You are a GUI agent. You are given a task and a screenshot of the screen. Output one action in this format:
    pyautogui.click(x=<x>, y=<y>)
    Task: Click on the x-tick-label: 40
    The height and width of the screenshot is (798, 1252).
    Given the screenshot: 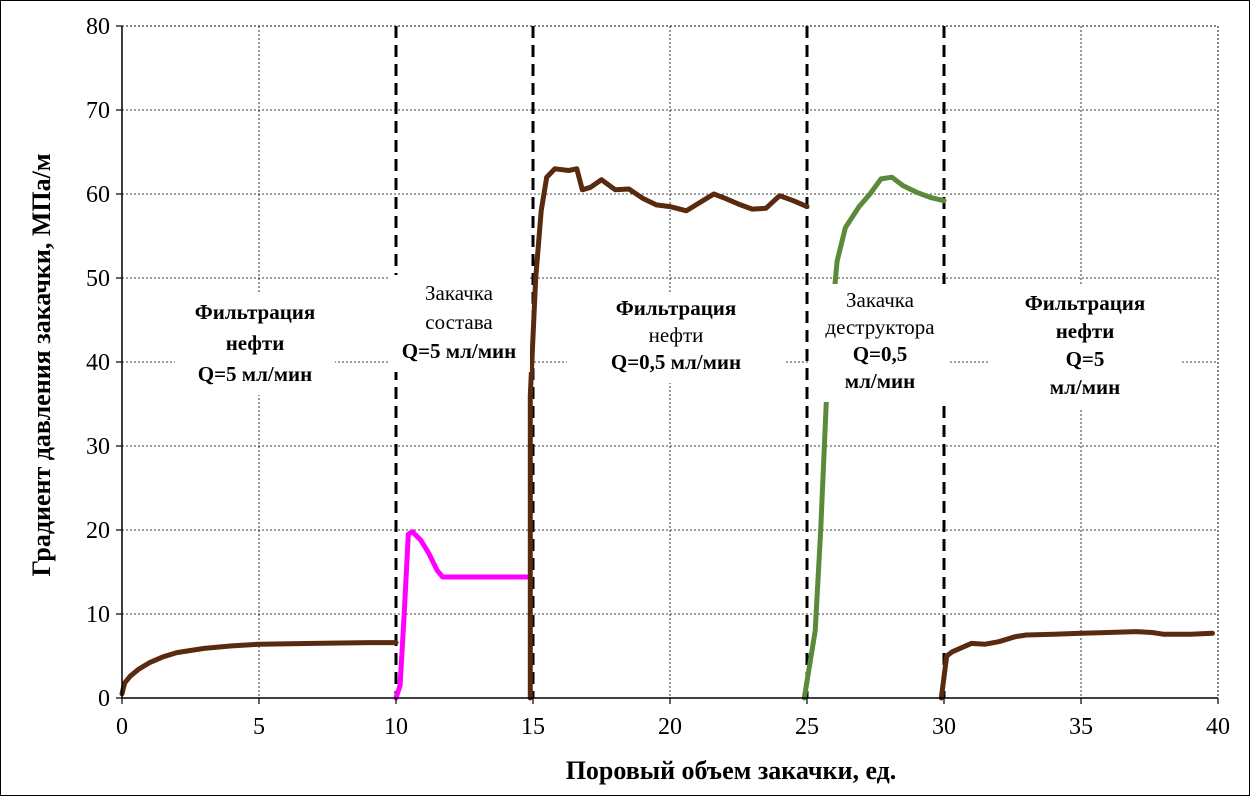 What is the action you would take?
    pyautogui.click(x=1218, y=727)
    